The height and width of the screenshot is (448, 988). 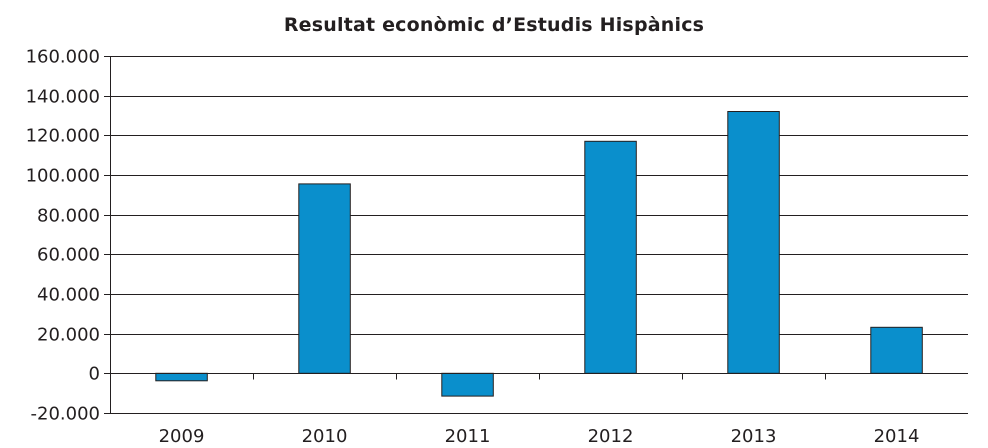 I want to click on bar-2011, so click(x=467, y=384).